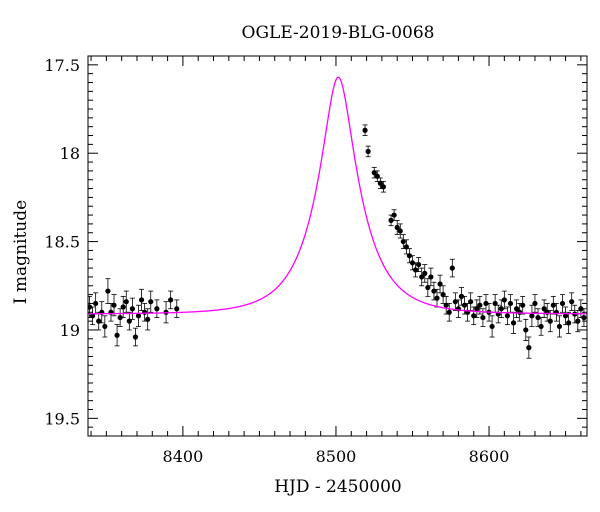 This screenshot has width=600, height=512. What do you see at coordinates (62, 242) in the screenshot?
I see `y-tick-label: 18.5` at bounding box center [62, 242].